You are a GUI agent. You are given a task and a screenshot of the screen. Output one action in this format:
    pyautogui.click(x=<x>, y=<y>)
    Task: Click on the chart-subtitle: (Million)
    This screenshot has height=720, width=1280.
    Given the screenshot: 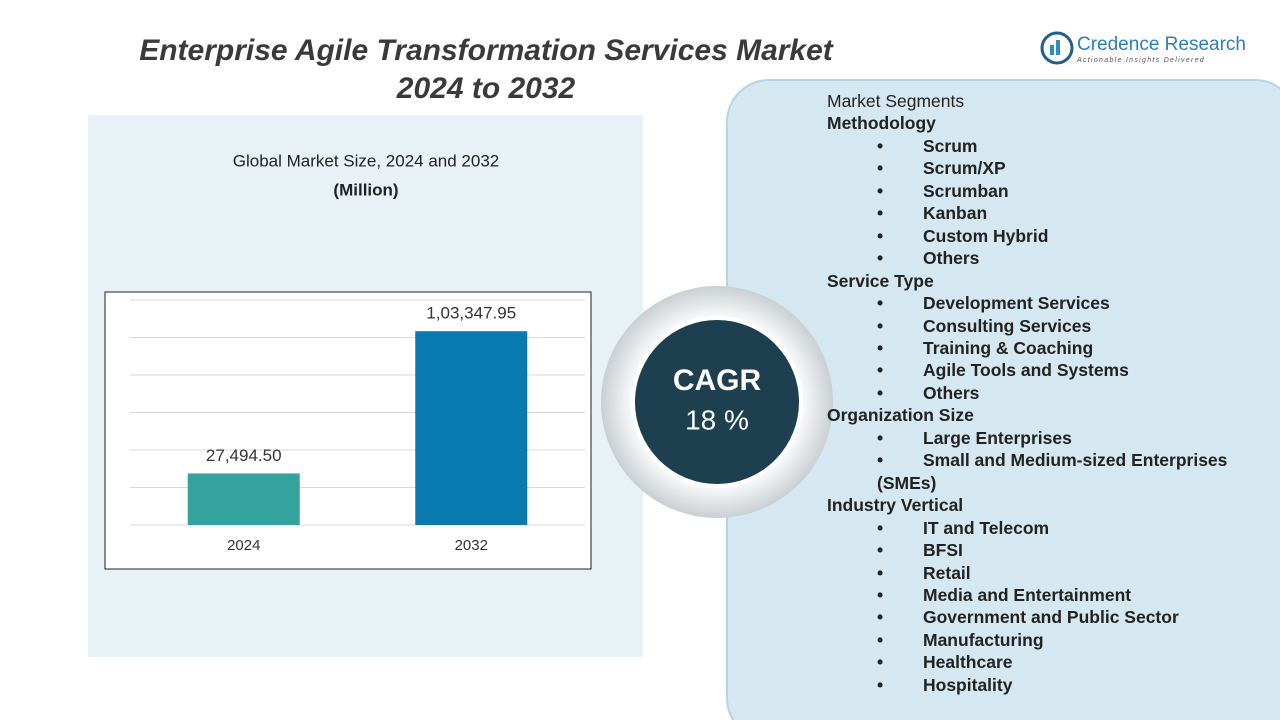 What is the action you would take?
    pyautogui.click(x=365, y=189)
    